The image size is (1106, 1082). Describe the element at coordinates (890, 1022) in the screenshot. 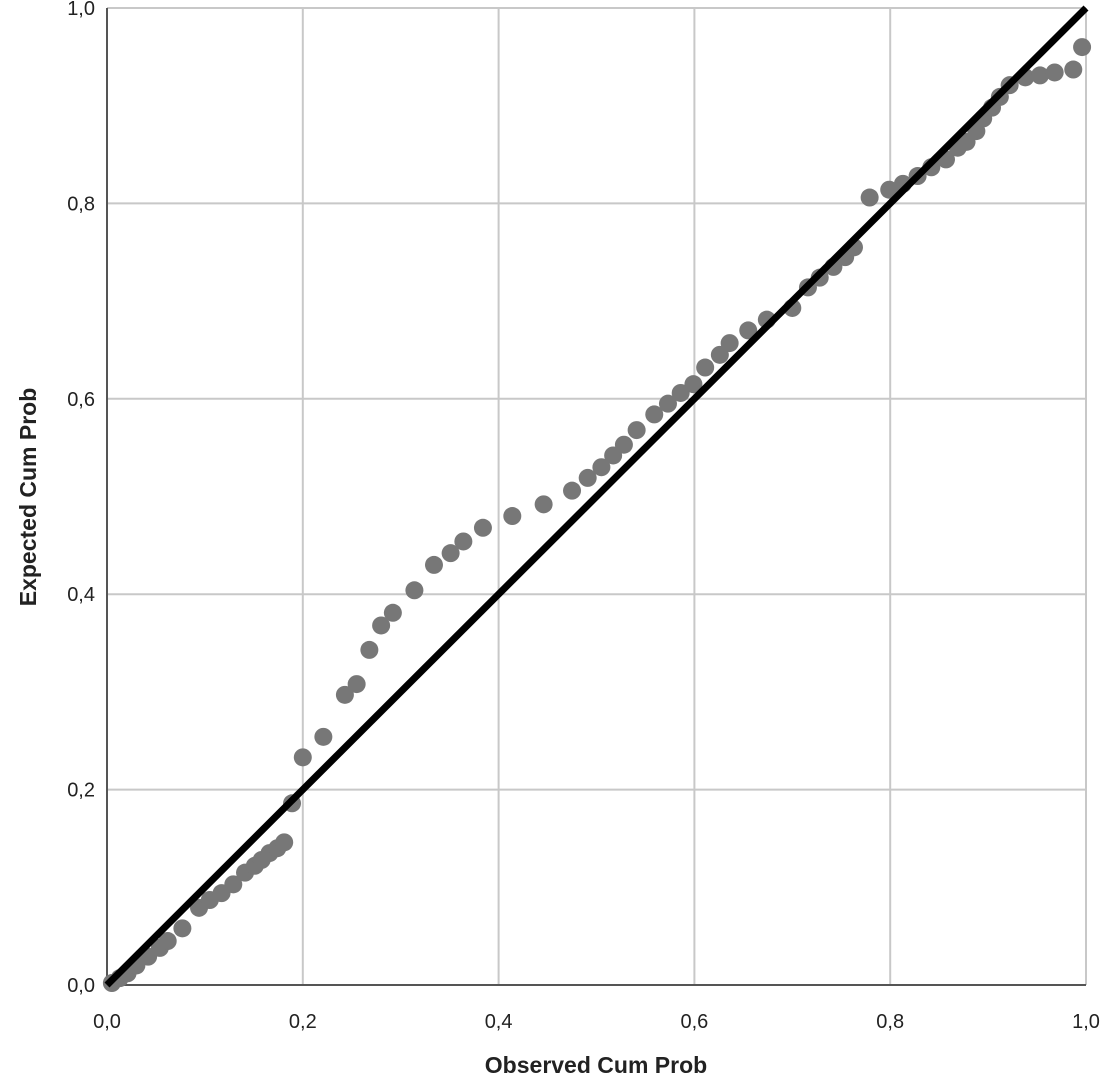

I see `x-tick-label: 0,8` at that location.